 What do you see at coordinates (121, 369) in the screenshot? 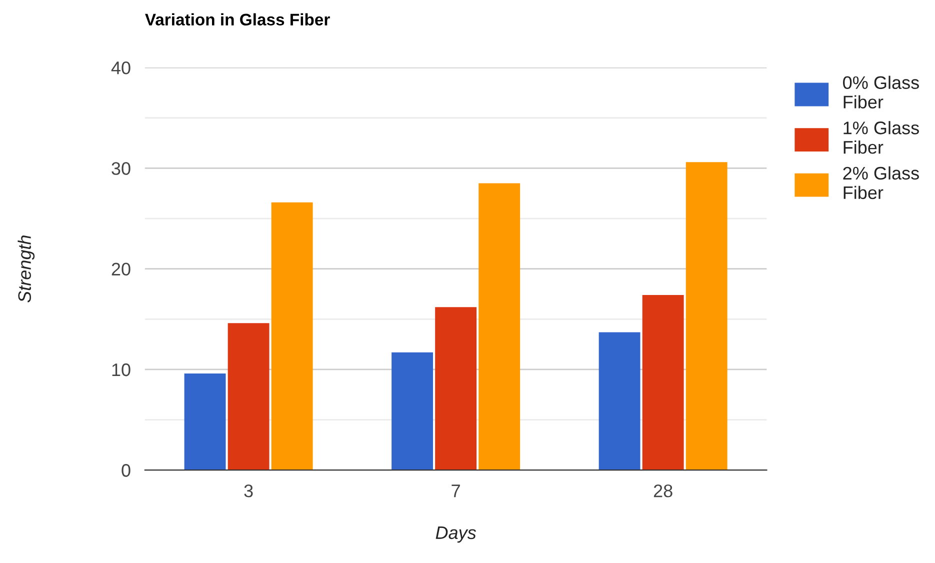
I see `y-tick-label: 10` at bounding box center [121, 369].